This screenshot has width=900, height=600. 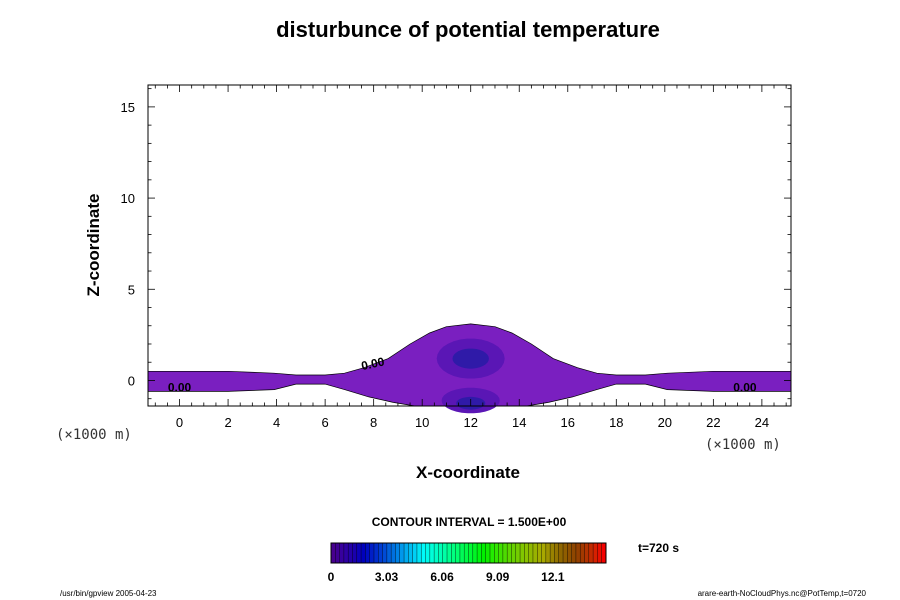 What do you see at coordinates (93, 245) in the screenshot?
I see `y-axis-title: Z-coordinate` at bounding box center [93, 245].